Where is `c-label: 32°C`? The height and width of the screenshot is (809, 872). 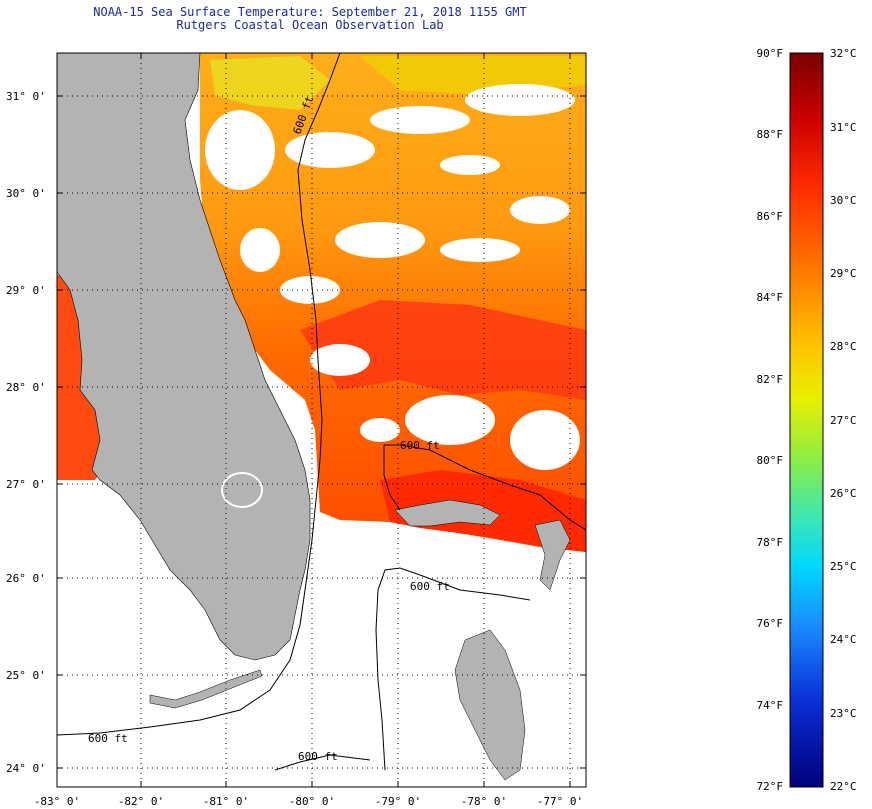
c-label: 32°C is located at coordinates (843, 53).